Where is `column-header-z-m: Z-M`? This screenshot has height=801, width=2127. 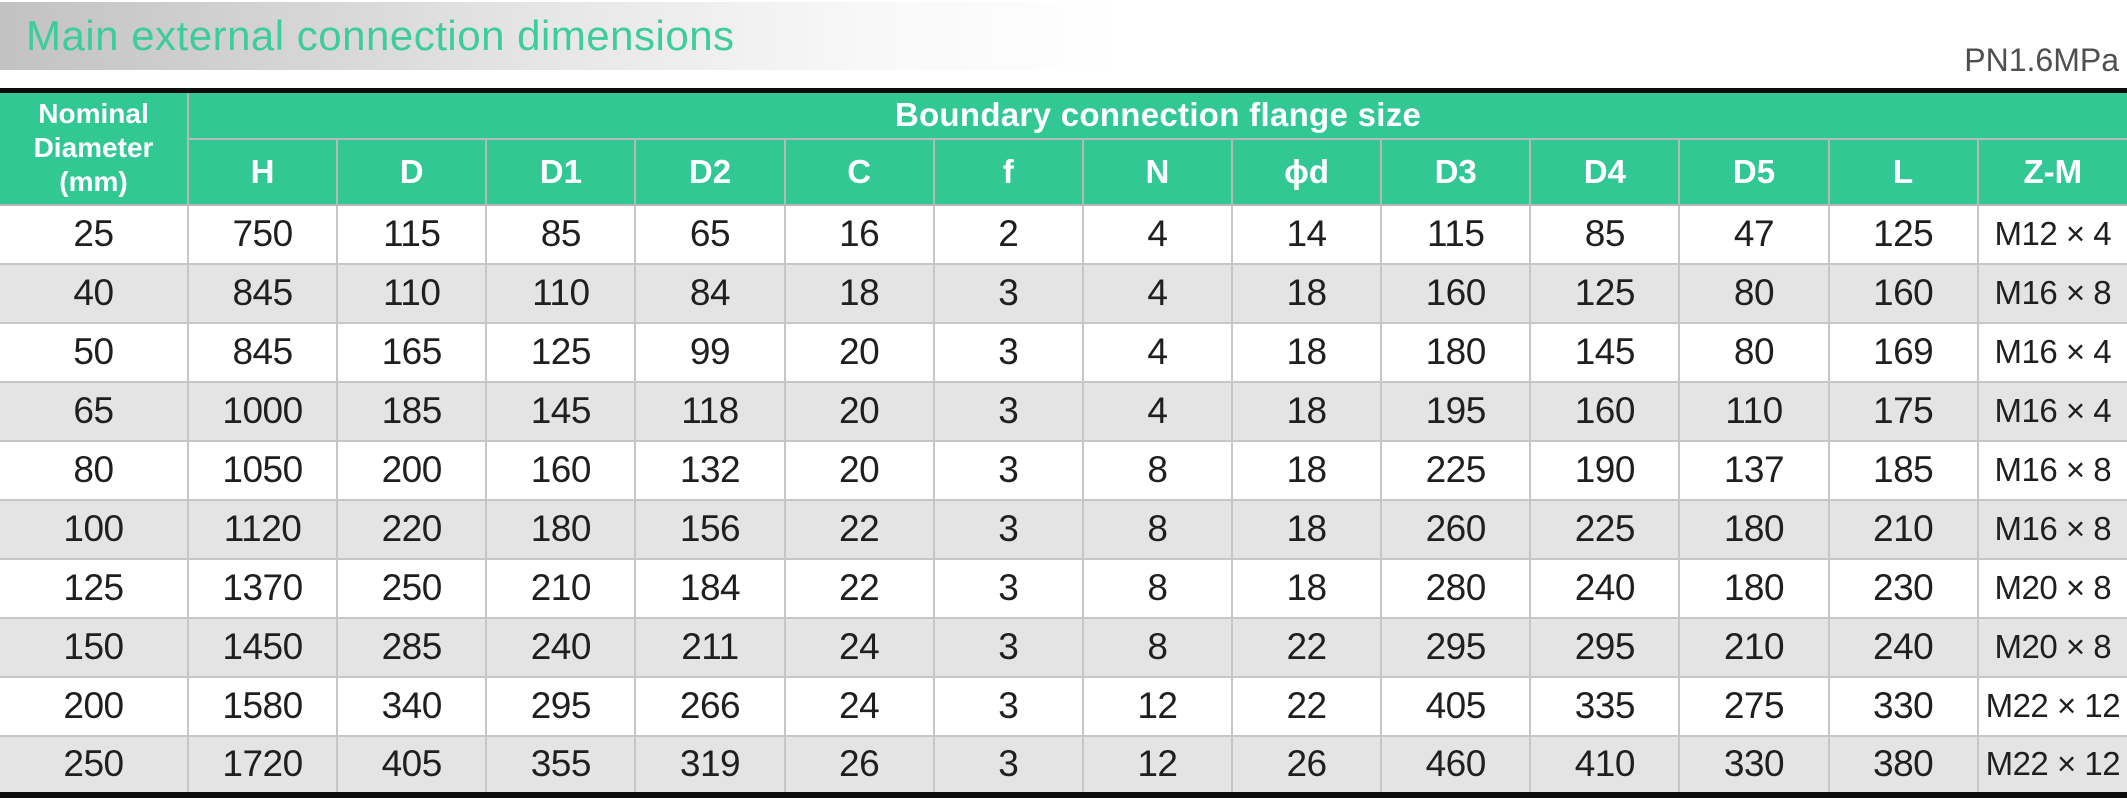
column-header-z-m: Z-M is located at coordinates (2051, 171).